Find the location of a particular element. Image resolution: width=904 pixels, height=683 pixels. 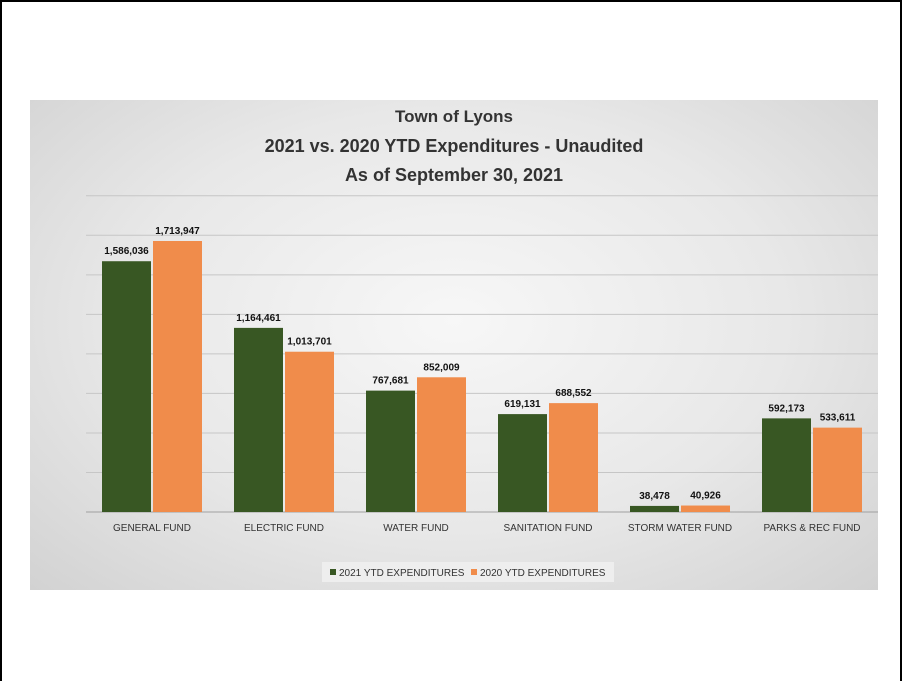

data-label-2020-4: 40,926 is located at coordinates (705, 496).